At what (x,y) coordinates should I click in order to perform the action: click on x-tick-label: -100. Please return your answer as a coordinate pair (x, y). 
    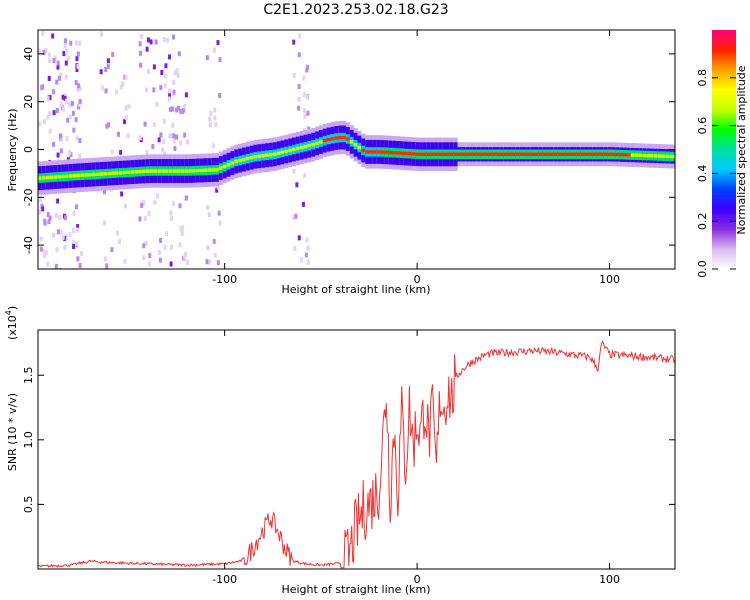
    Looking at the image, I should click on (224, 279).